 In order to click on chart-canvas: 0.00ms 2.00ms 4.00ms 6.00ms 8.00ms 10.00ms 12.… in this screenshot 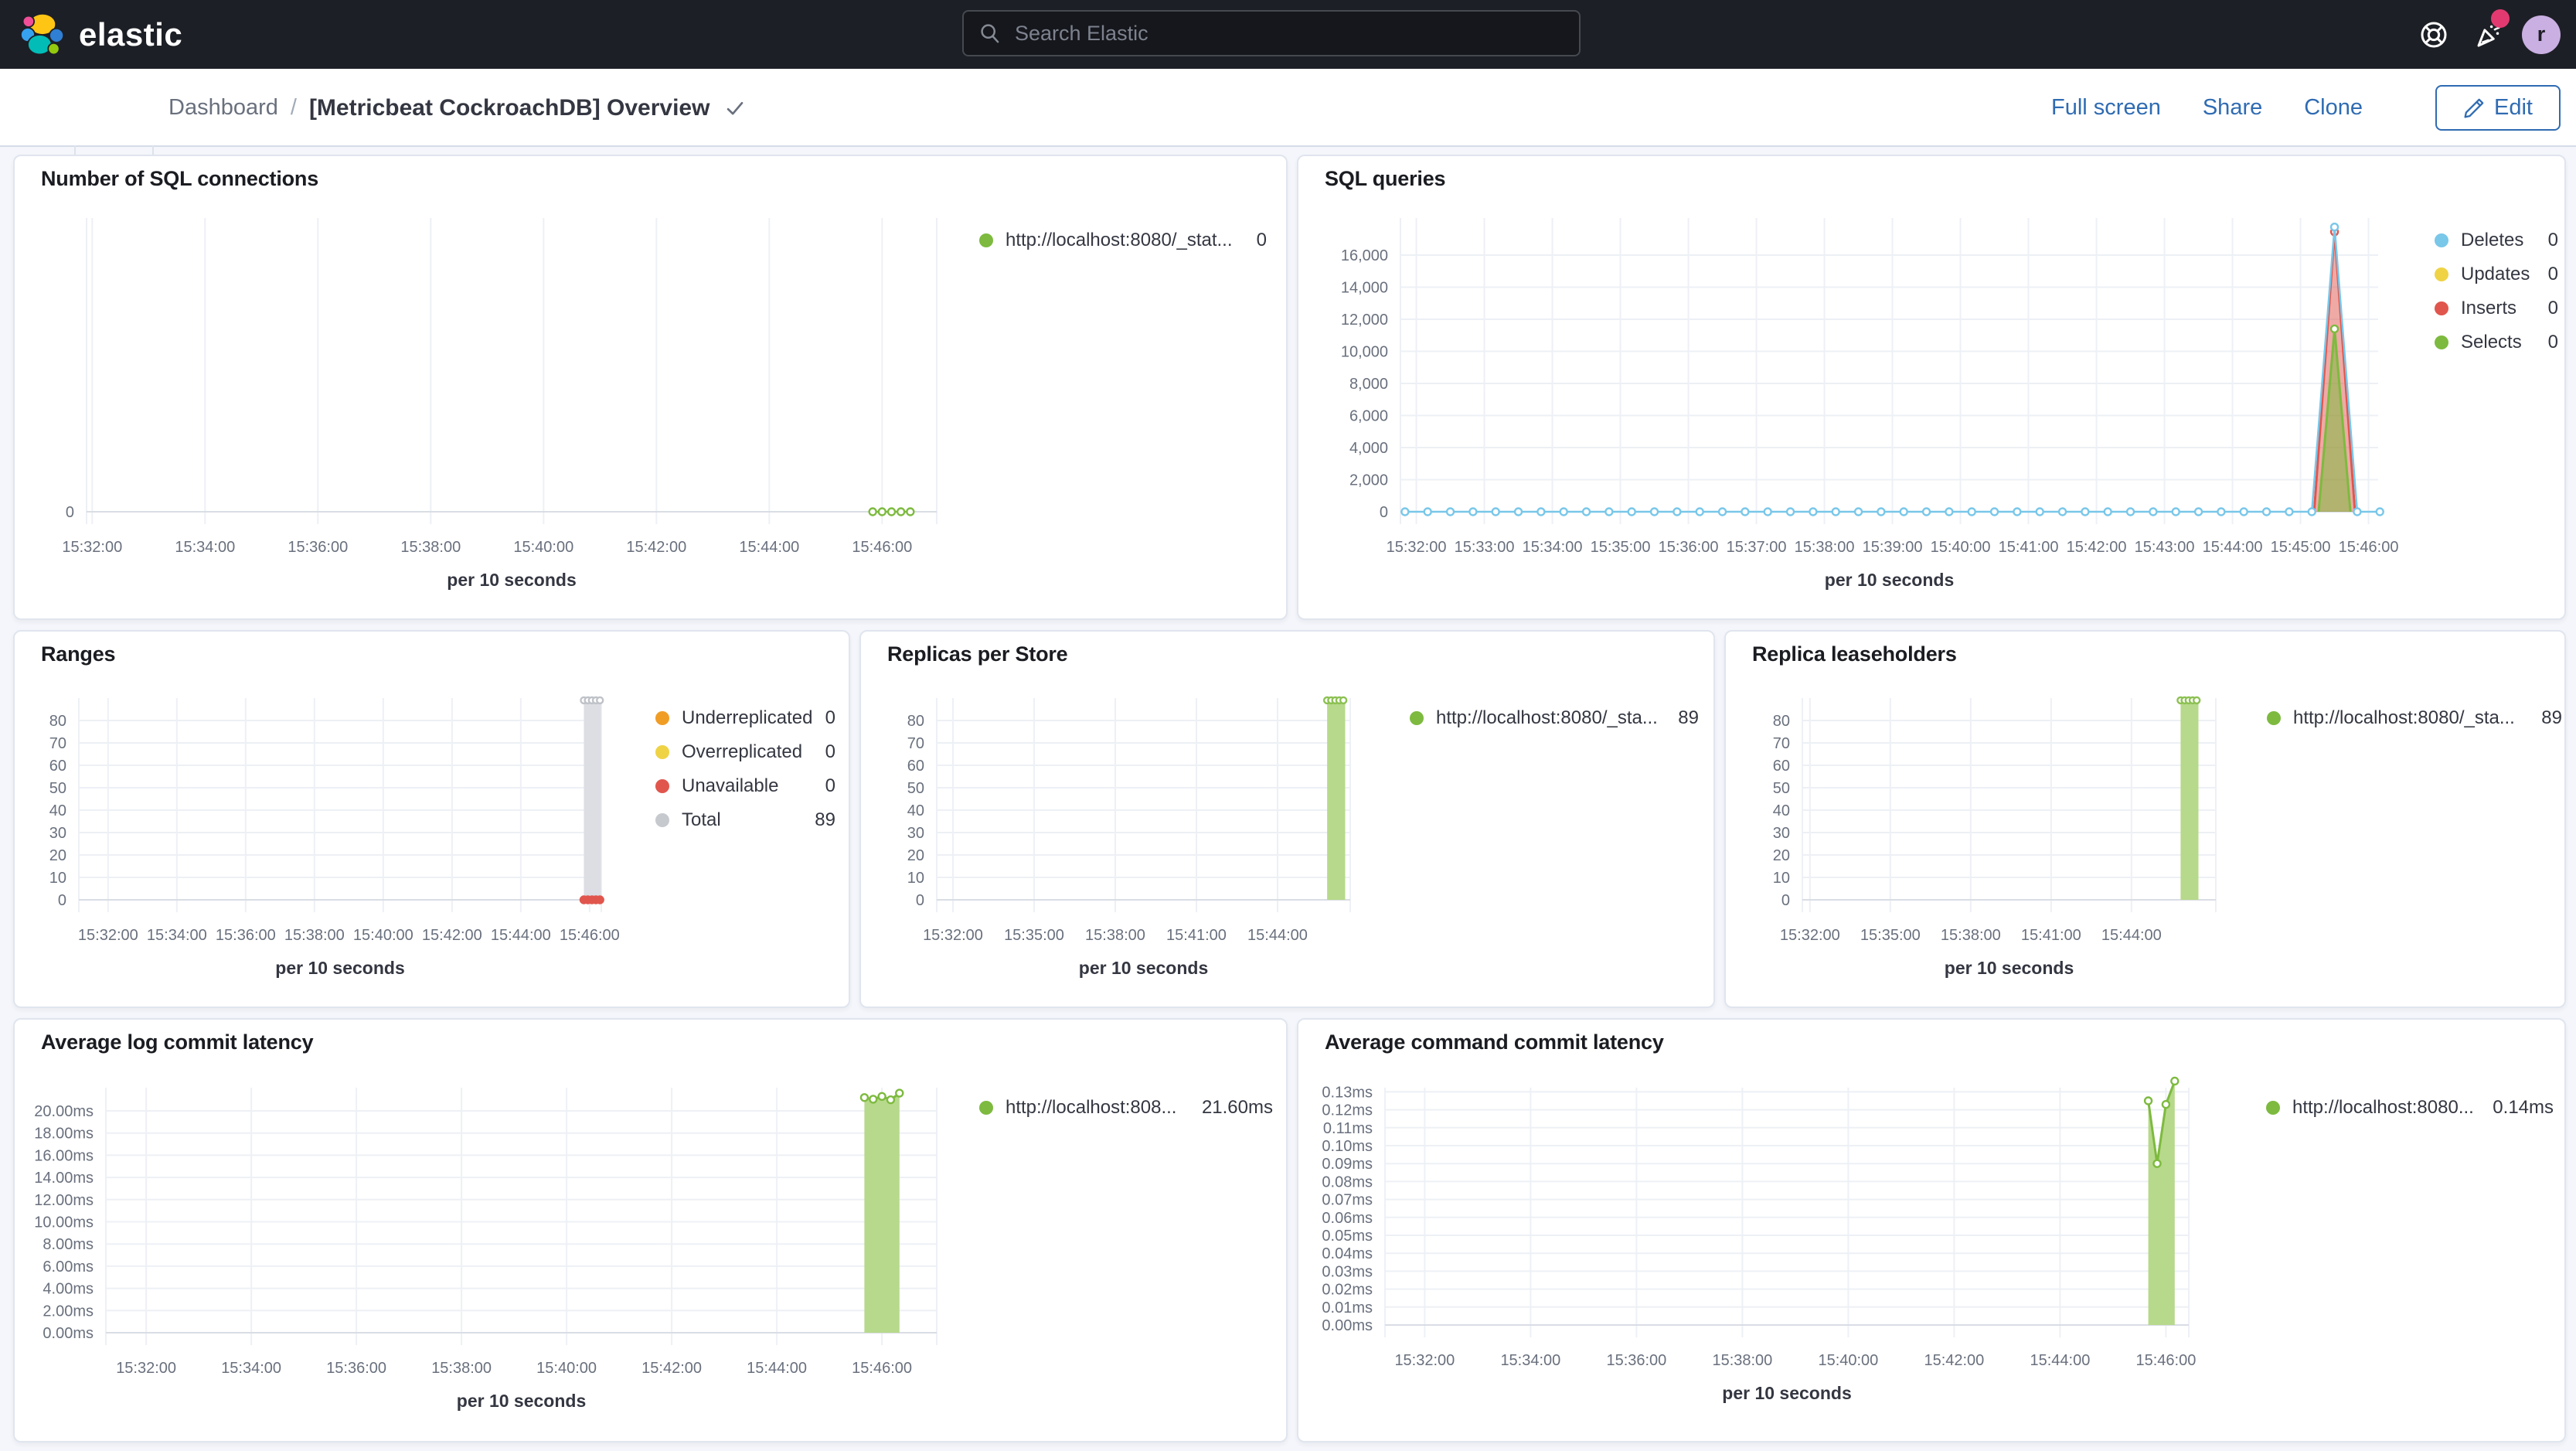, I will do `click(650, 1230)`.